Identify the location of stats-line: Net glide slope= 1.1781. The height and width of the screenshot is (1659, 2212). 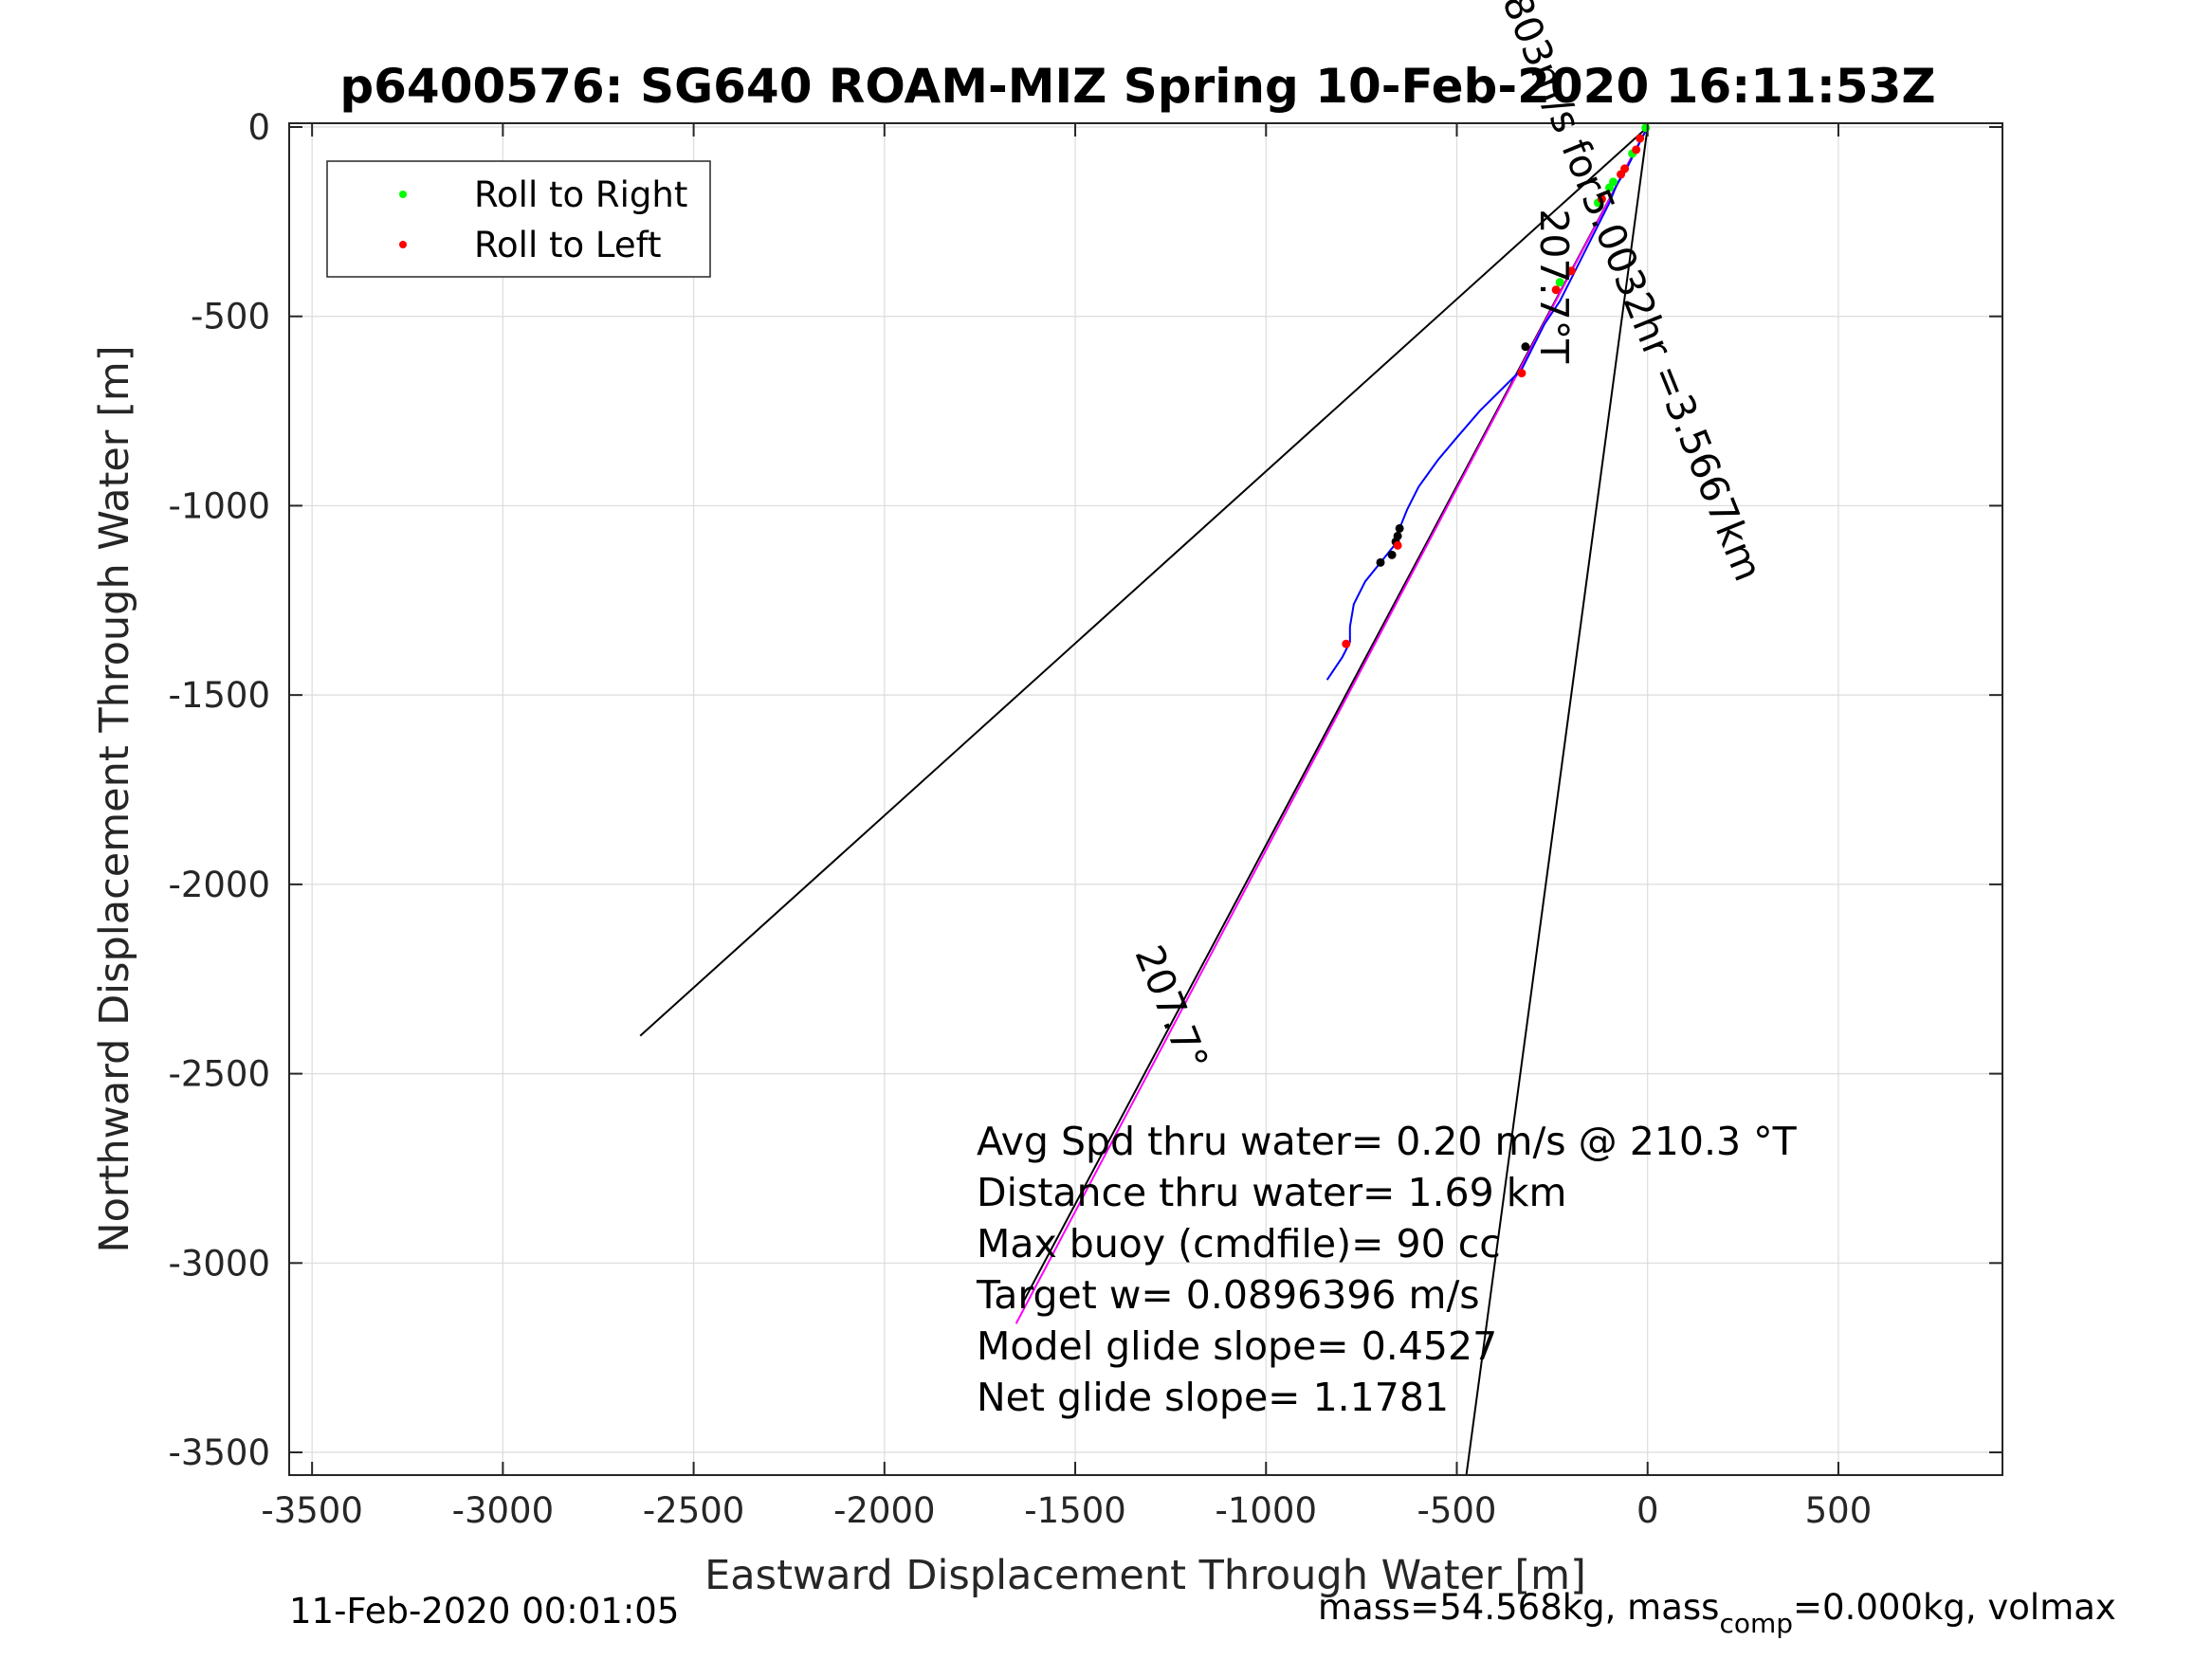
(1213, 1397).